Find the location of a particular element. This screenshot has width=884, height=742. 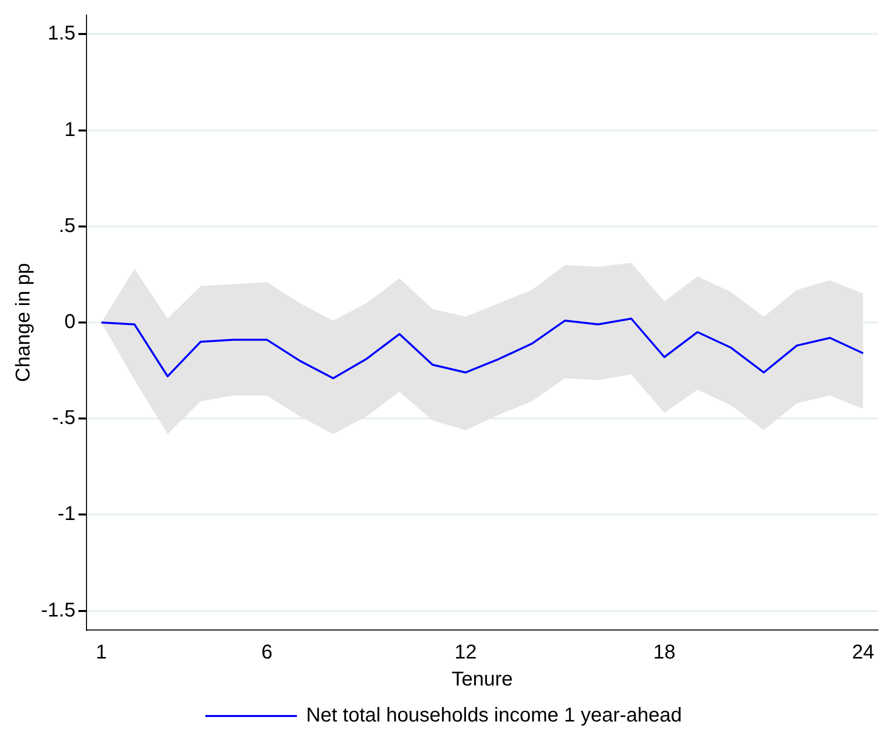

y-tick-label: -.5 is located at coordinates (64, 418).